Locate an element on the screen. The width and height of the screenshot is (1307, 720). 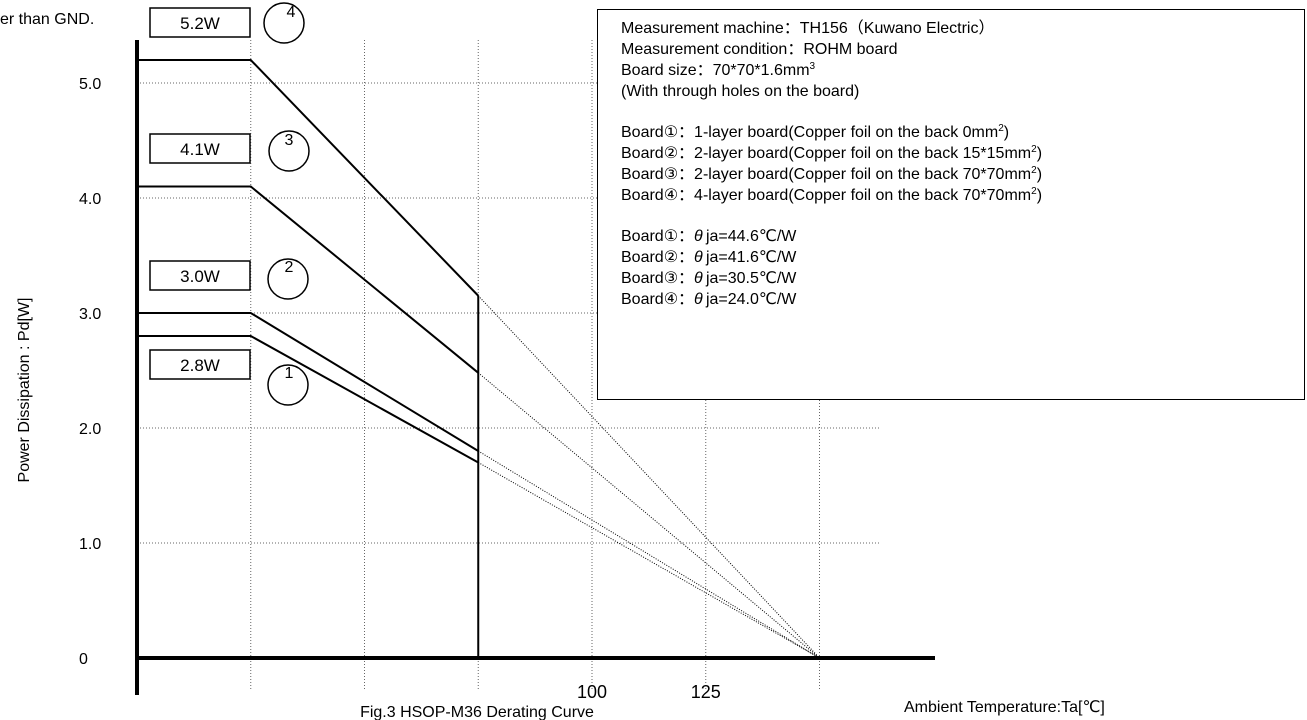
series-2-line is located at coordinates (308, 382).